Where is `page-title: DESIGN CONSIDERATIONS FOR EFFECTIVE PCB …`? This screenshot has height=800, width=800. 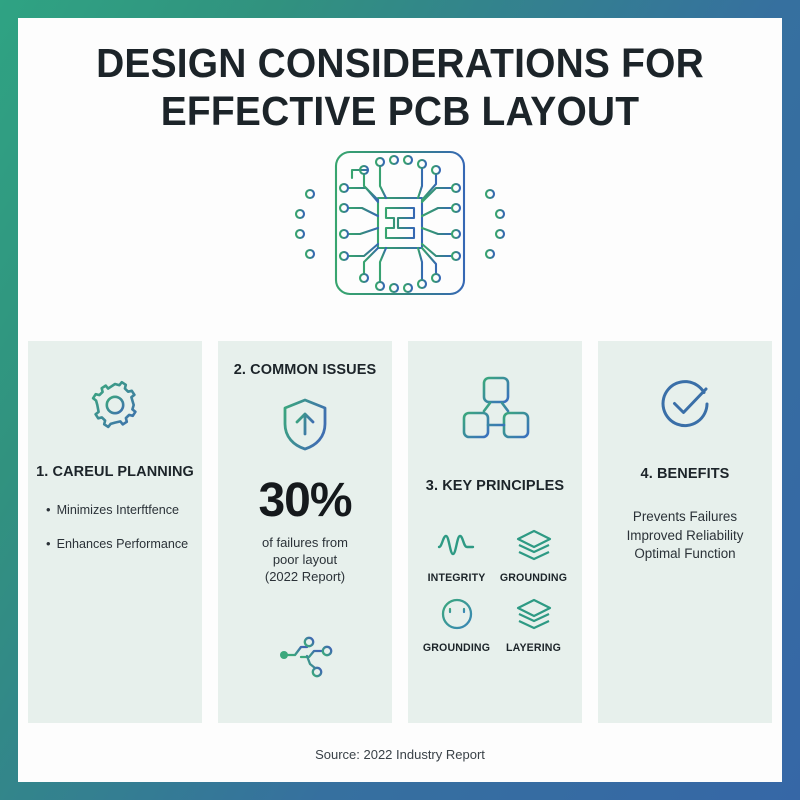
page-title: DESIGN CONSIDERATIONS FOR EFFECTIVE PCB … is located at coordinates (400, 87).